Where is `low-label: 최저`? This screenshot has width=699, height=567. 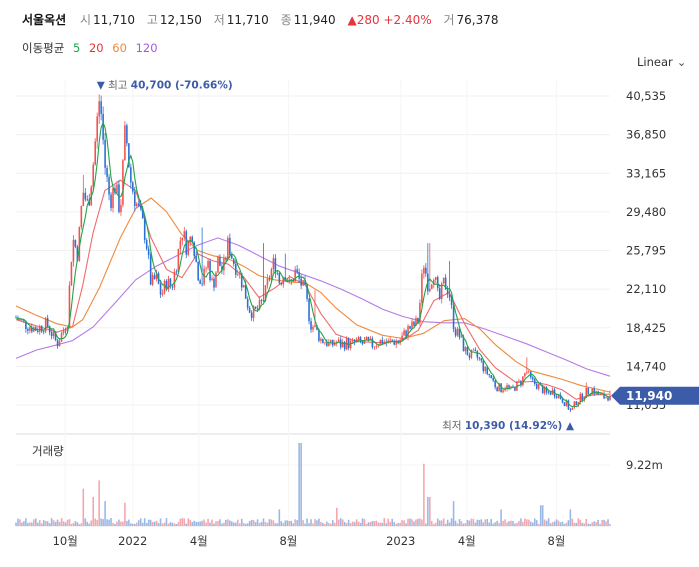 low-label: 최저 is located at coordinates (453, 426).